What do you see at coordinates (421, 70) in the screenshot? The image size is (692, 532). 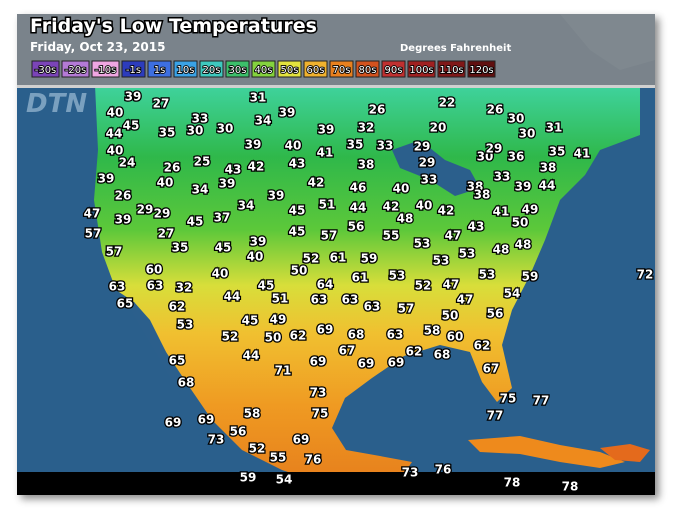 I see `legend-label: 100s` at bounding box center [421, 70].